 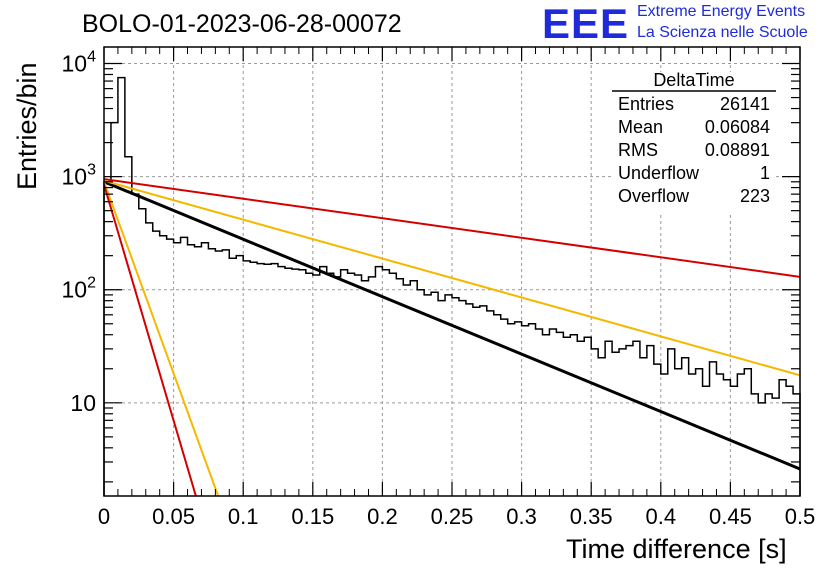 I want to click on stats-label: Underflow, so click(x=659, y=173).